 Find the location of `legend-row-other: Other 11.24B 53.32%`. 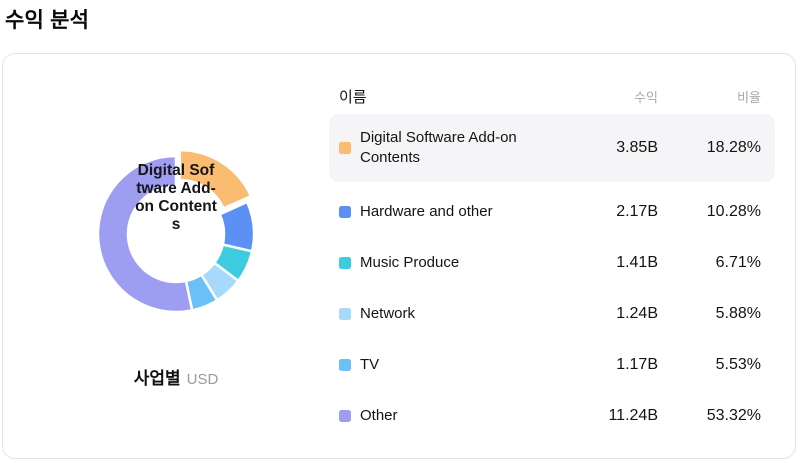

legend-row-other: Other 11.24B 53.32% is located at coordinates (552, 415).